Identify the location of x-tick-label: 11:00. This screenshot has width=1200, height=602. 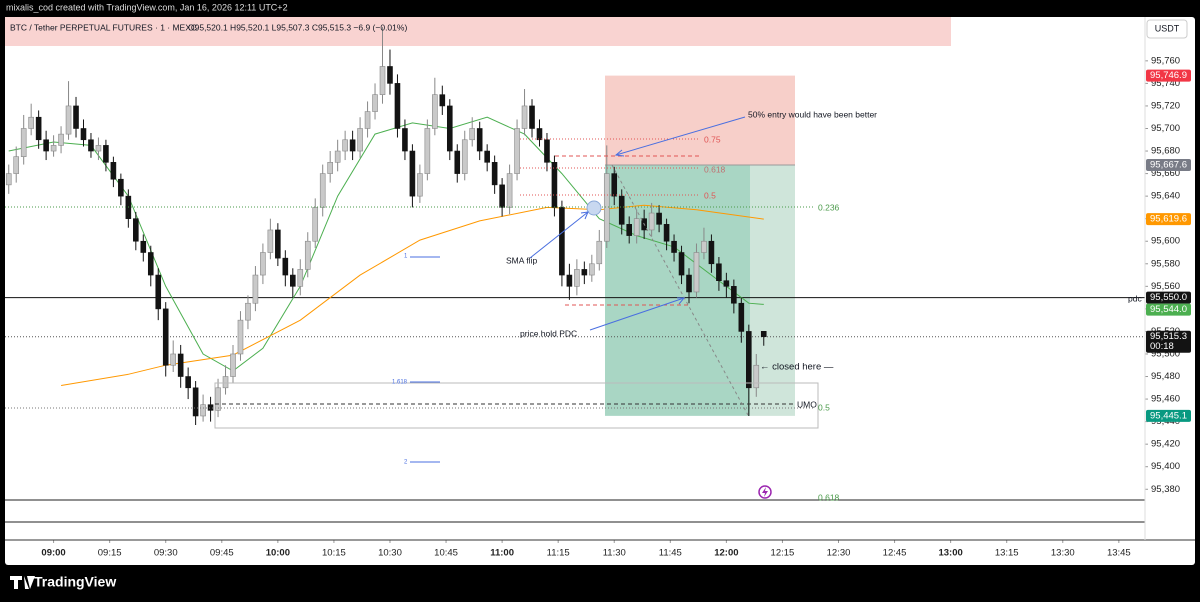
(502, 553).